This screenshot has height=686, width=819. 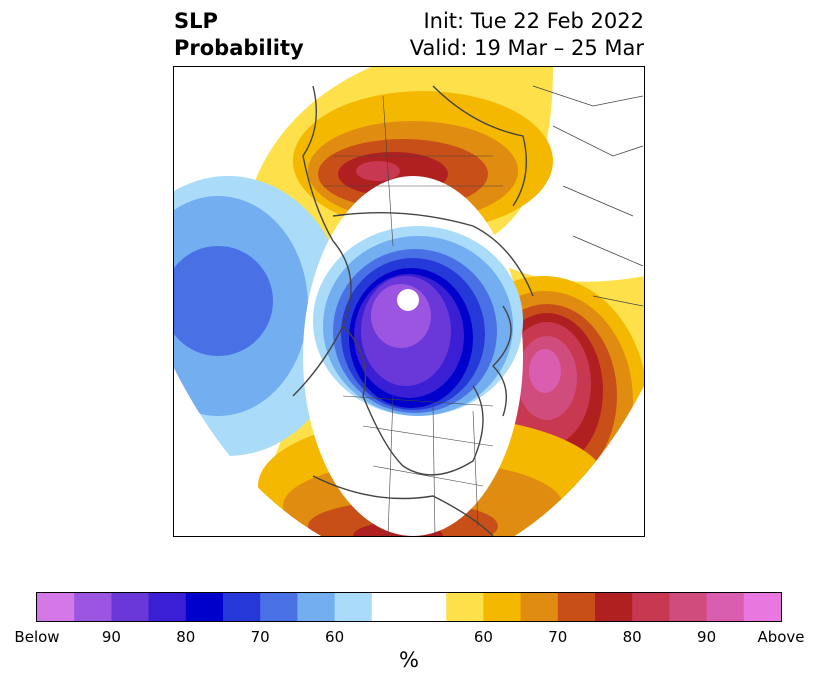 What do you see at coordinates (409, 660) in the screenshot?
I see `colorbar-unit-label: %` at bounding box center [409, 660].